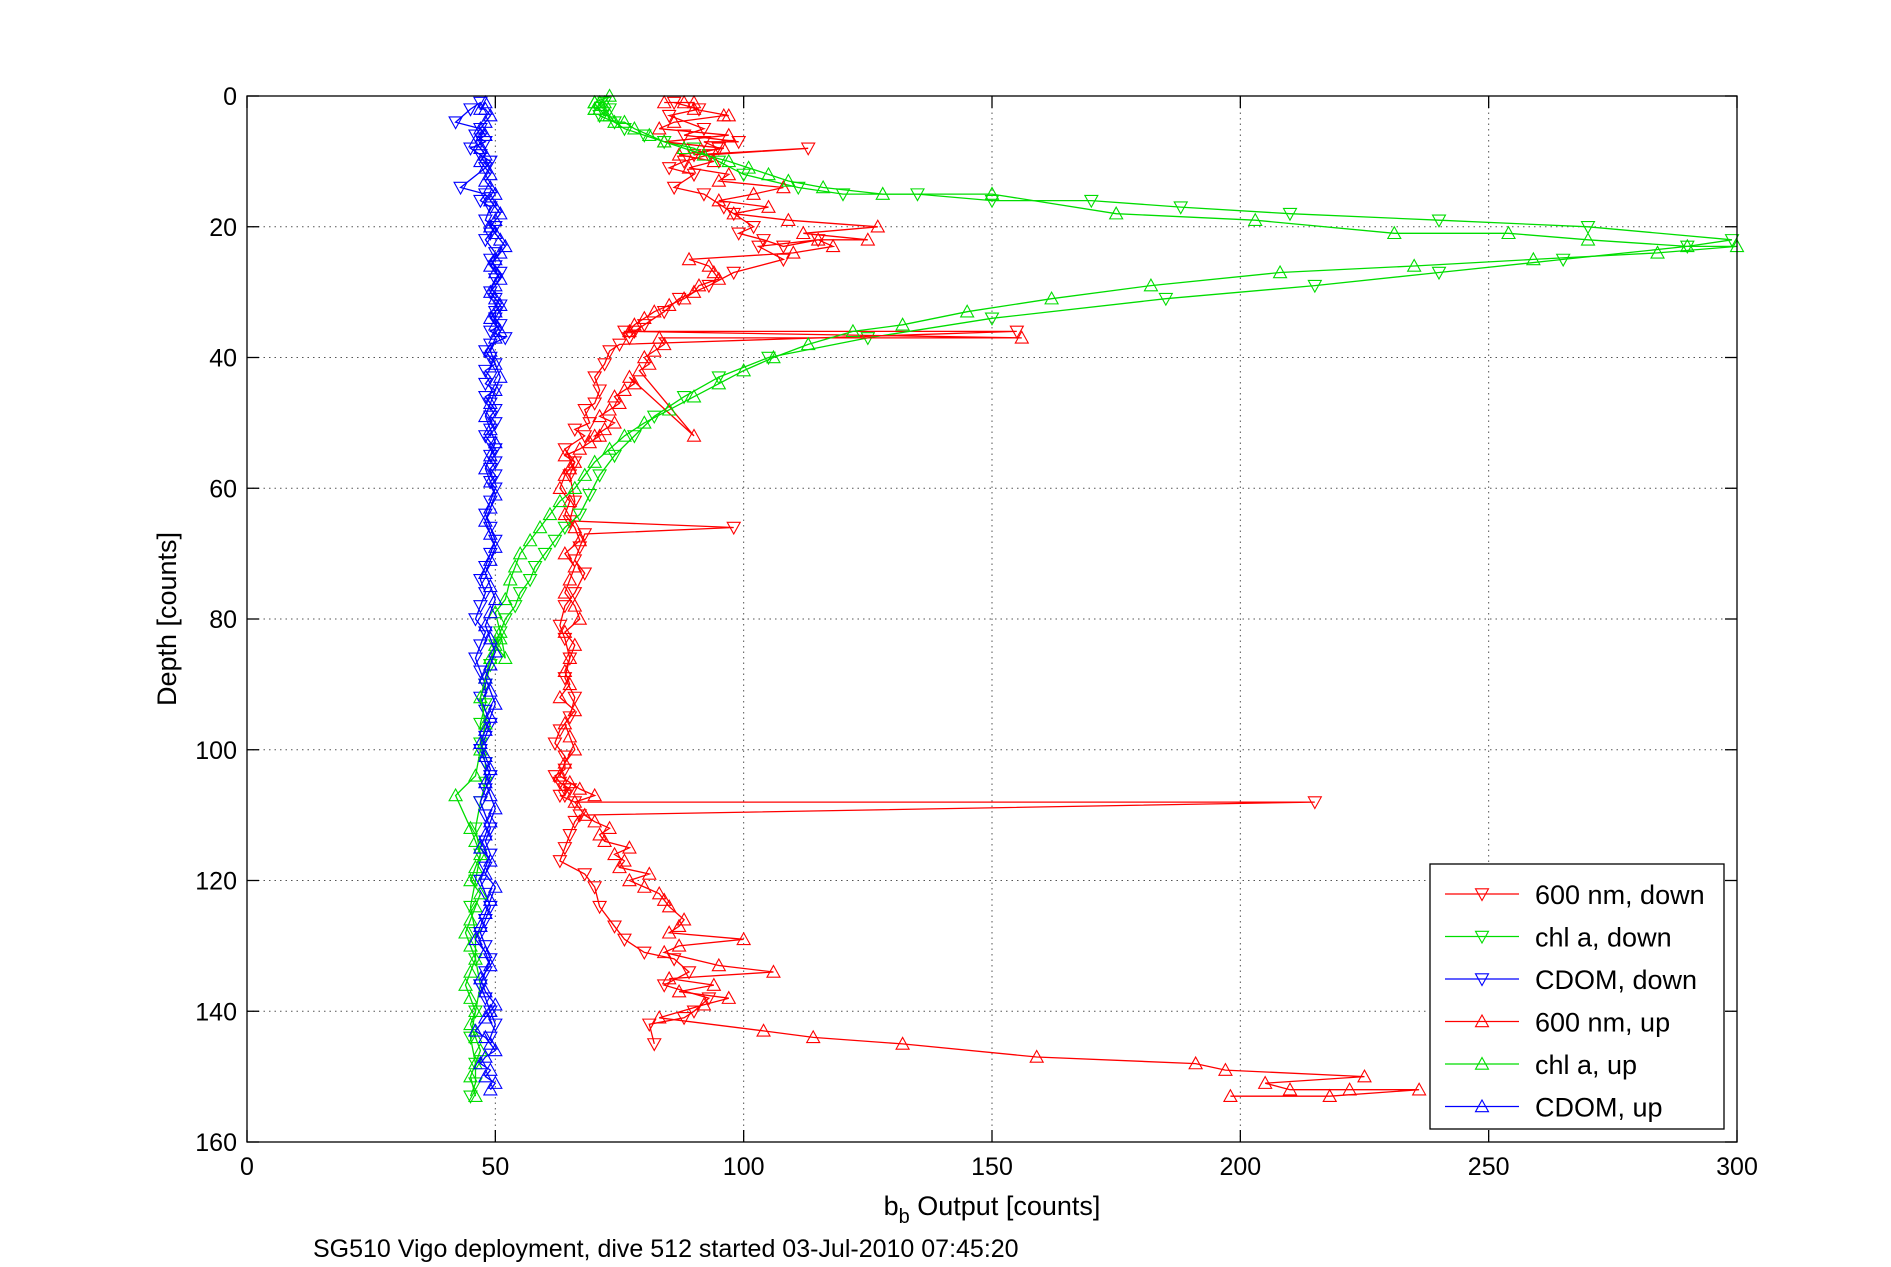  What do you see at coordinates (223, 228) in the screenshot?
I see `y-tick-label: 20` at bounding box center [223, 228].